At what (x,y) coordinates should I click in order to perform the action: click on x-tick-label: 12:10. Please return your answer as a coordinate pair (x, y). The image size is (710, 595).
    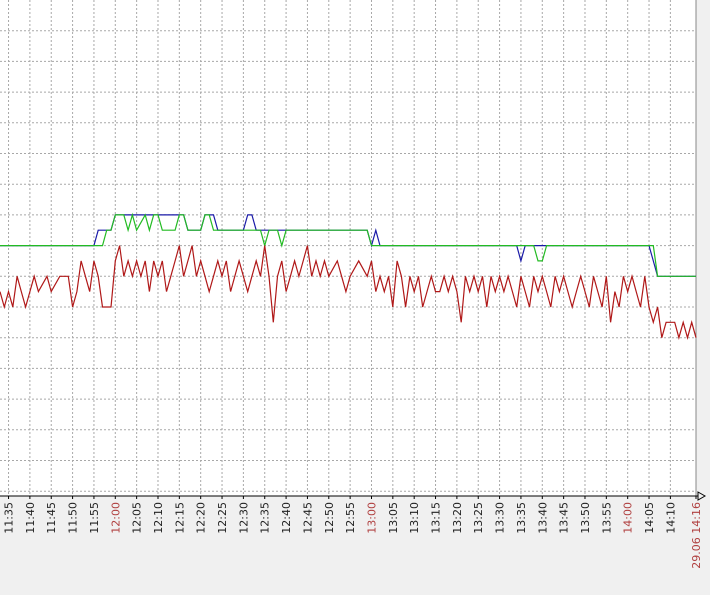
    Looking at the image, I should click on (158, 518).